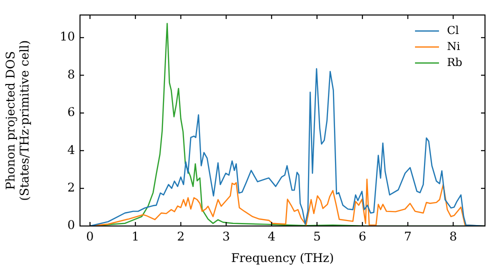 The height and width of the screenshot is (280, 500). Describe the element at coordinates (71, 112) in the screenshot. I see `y-tick-label: 6` at that location.